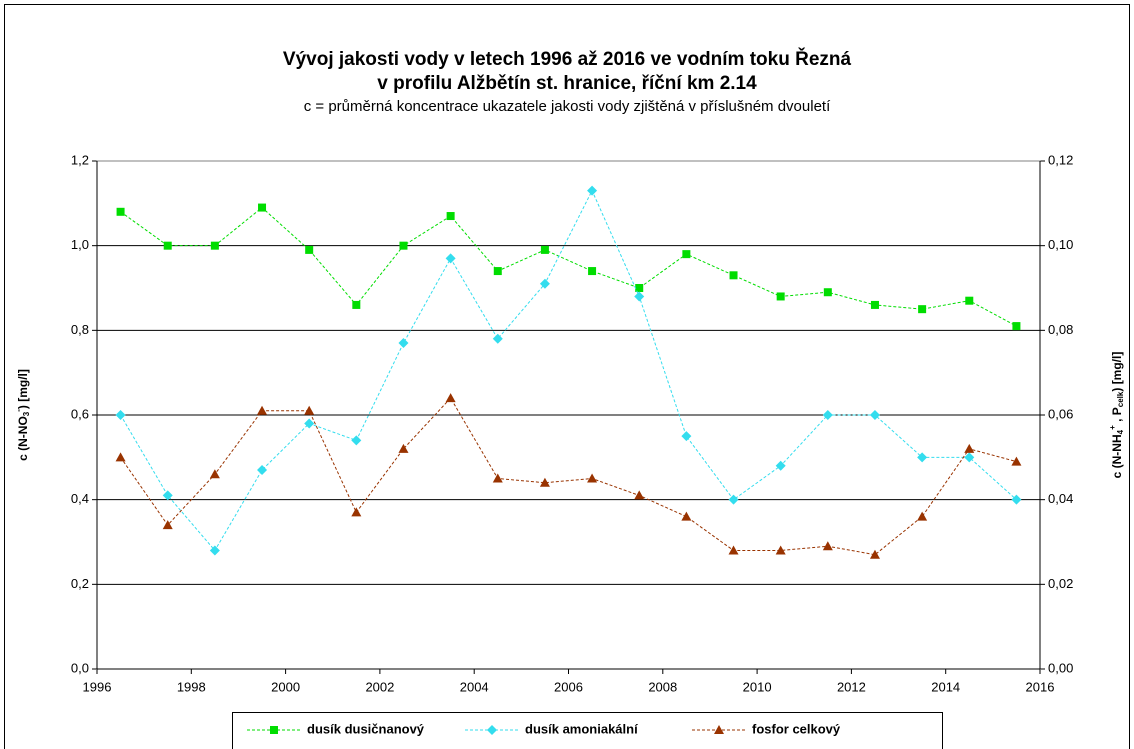 Image resolution: width=1134 pixels, height=749 pixels. Describe the element at coordinates (80, 244) in the screenshot. I see `y-tick-label: 1,0` at that location.